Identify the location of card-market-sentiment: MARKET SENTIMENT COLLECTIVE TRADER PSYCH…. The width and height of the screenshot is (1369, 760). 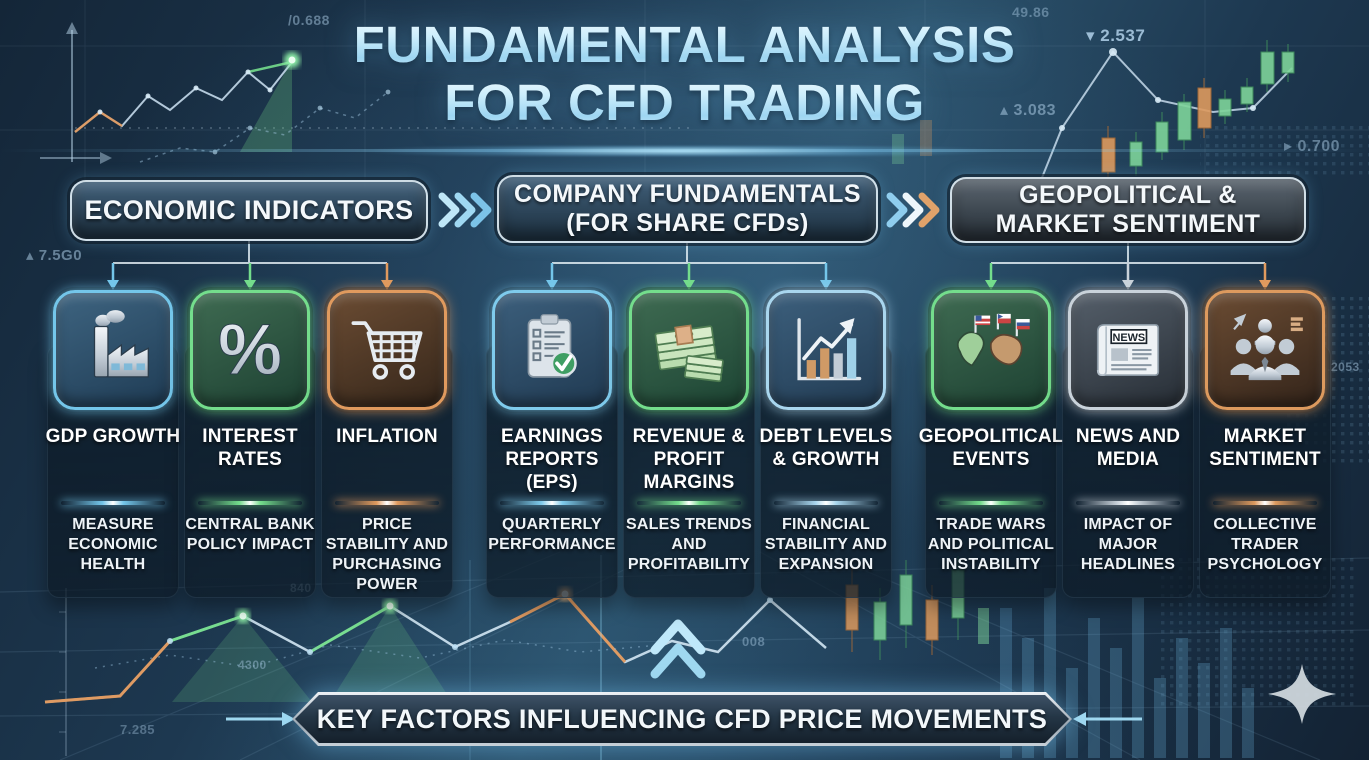
(1265, 444).